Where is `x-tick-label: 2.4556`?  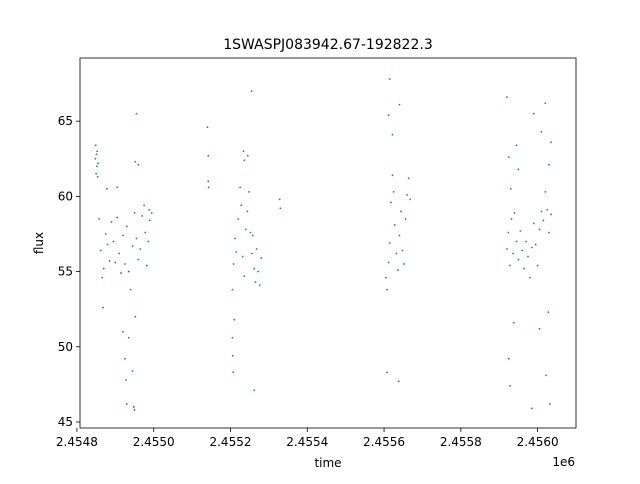
x-tick-label: 2.4556 is located at coordinates (384, 442).